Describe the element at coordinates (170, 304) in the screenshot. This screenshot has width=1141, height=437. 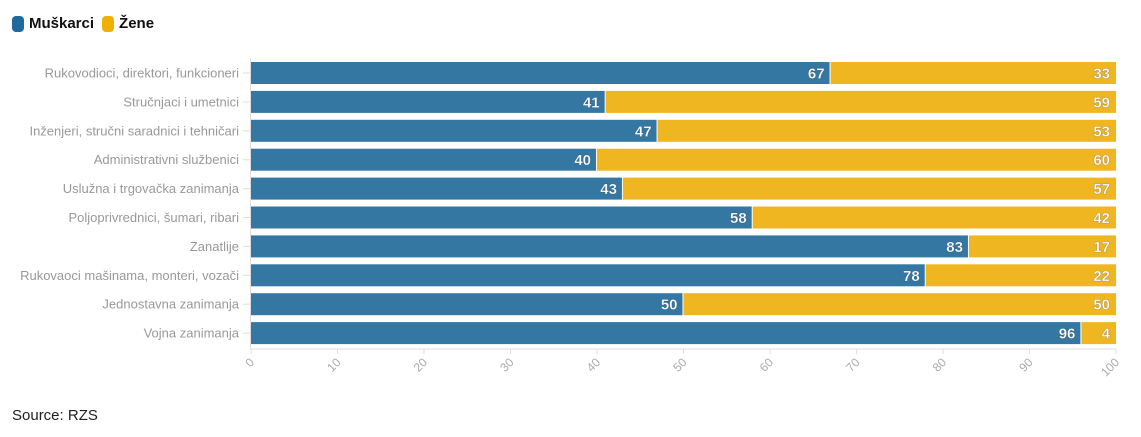
I see `category-label: Jednostavna zanimanja` at that location.